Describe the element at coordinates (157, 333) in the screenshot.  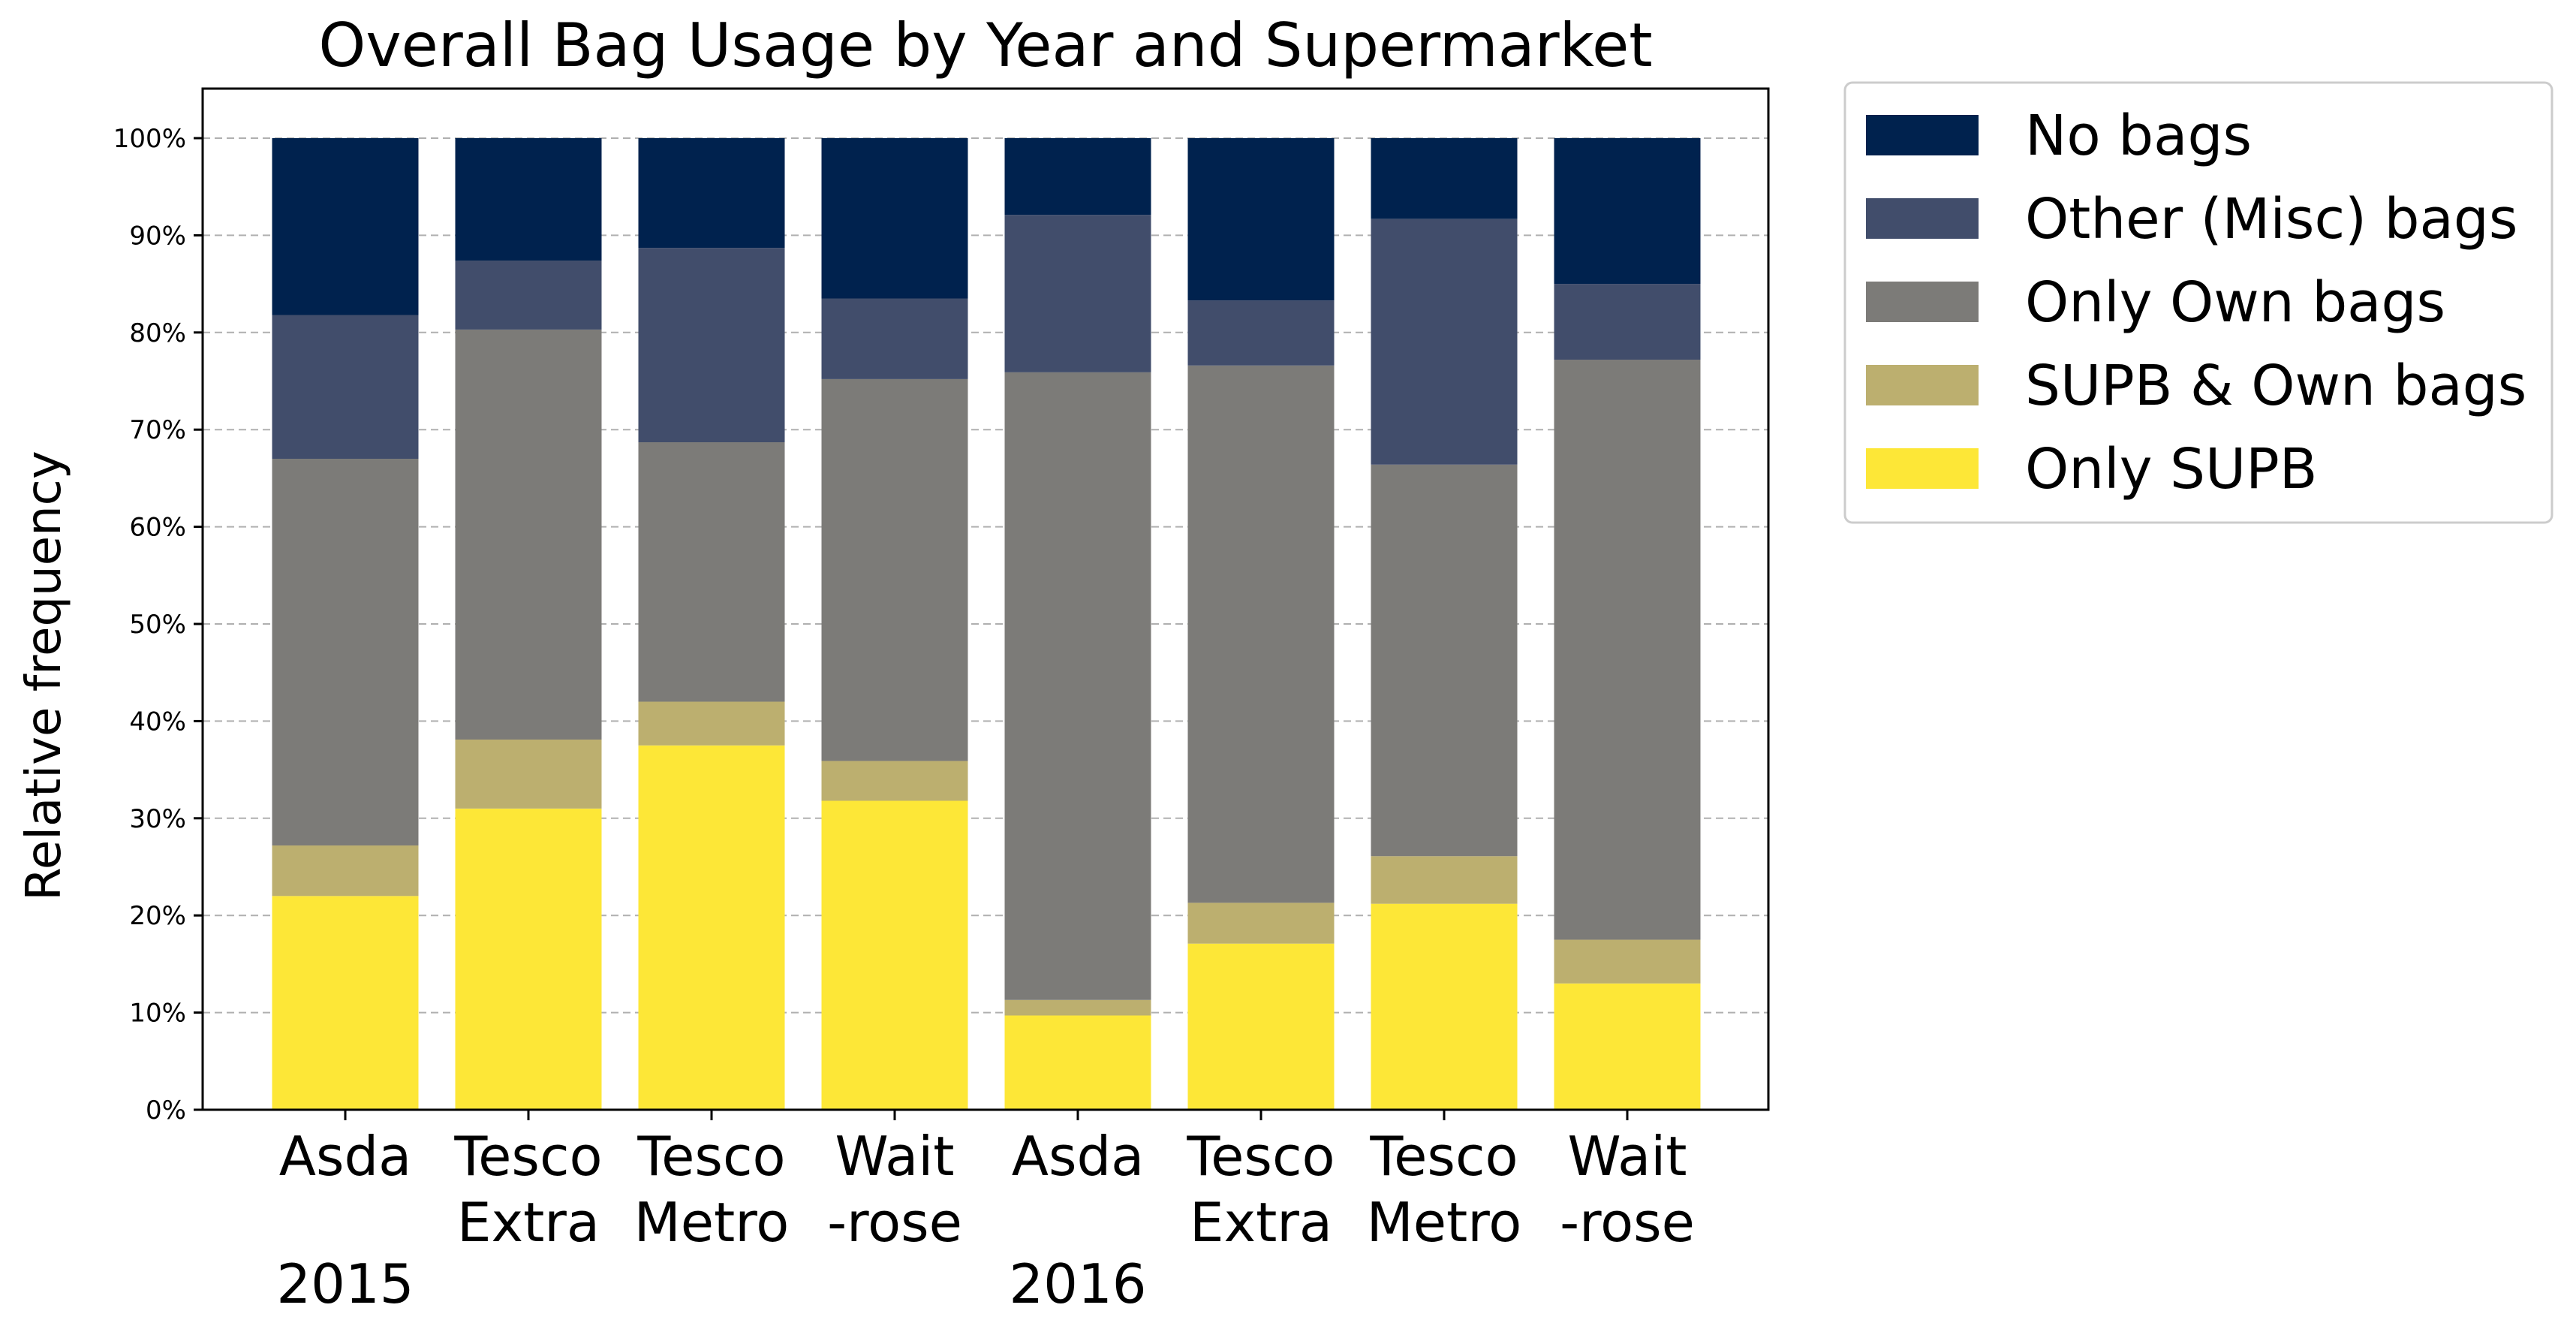
I see `y-tick-label: 80%` at that location.